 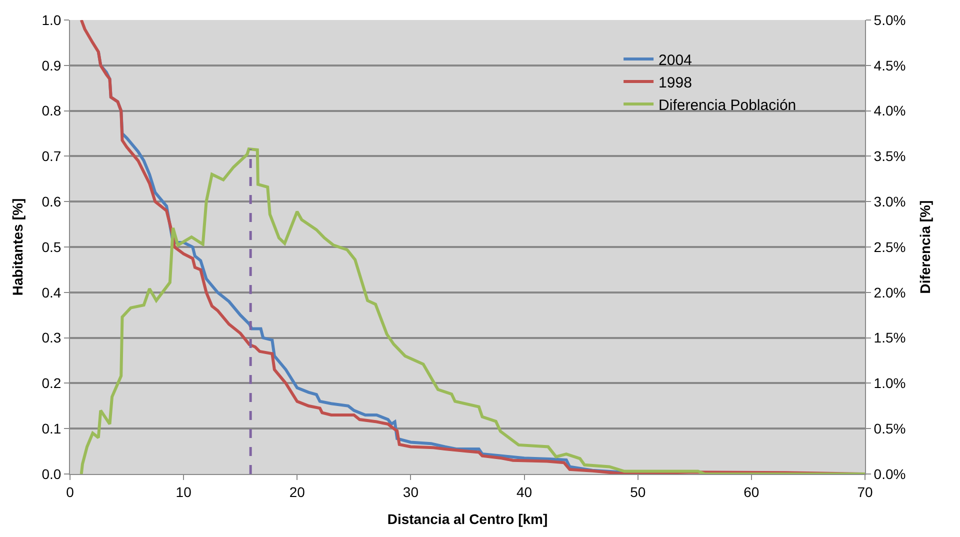 What do you see at coordinates (524, 492) in the screenshot?
I see `x-tick-label: 40` at bounding box center [524, 492].